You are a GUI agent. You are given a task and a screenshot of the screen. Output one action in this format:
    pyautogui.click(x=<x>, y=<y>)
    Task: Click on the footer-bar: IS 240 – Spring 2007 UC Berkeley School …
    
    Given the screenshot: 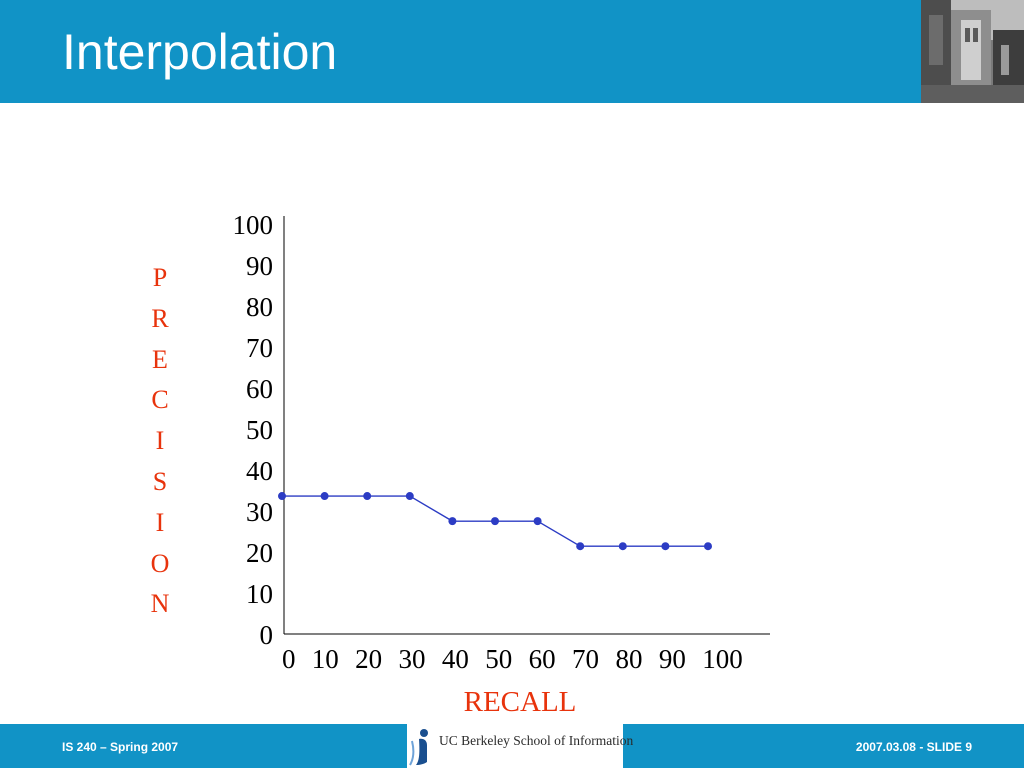 What is the action you would take?
    pyautogui.click(x=512, y=746)
    